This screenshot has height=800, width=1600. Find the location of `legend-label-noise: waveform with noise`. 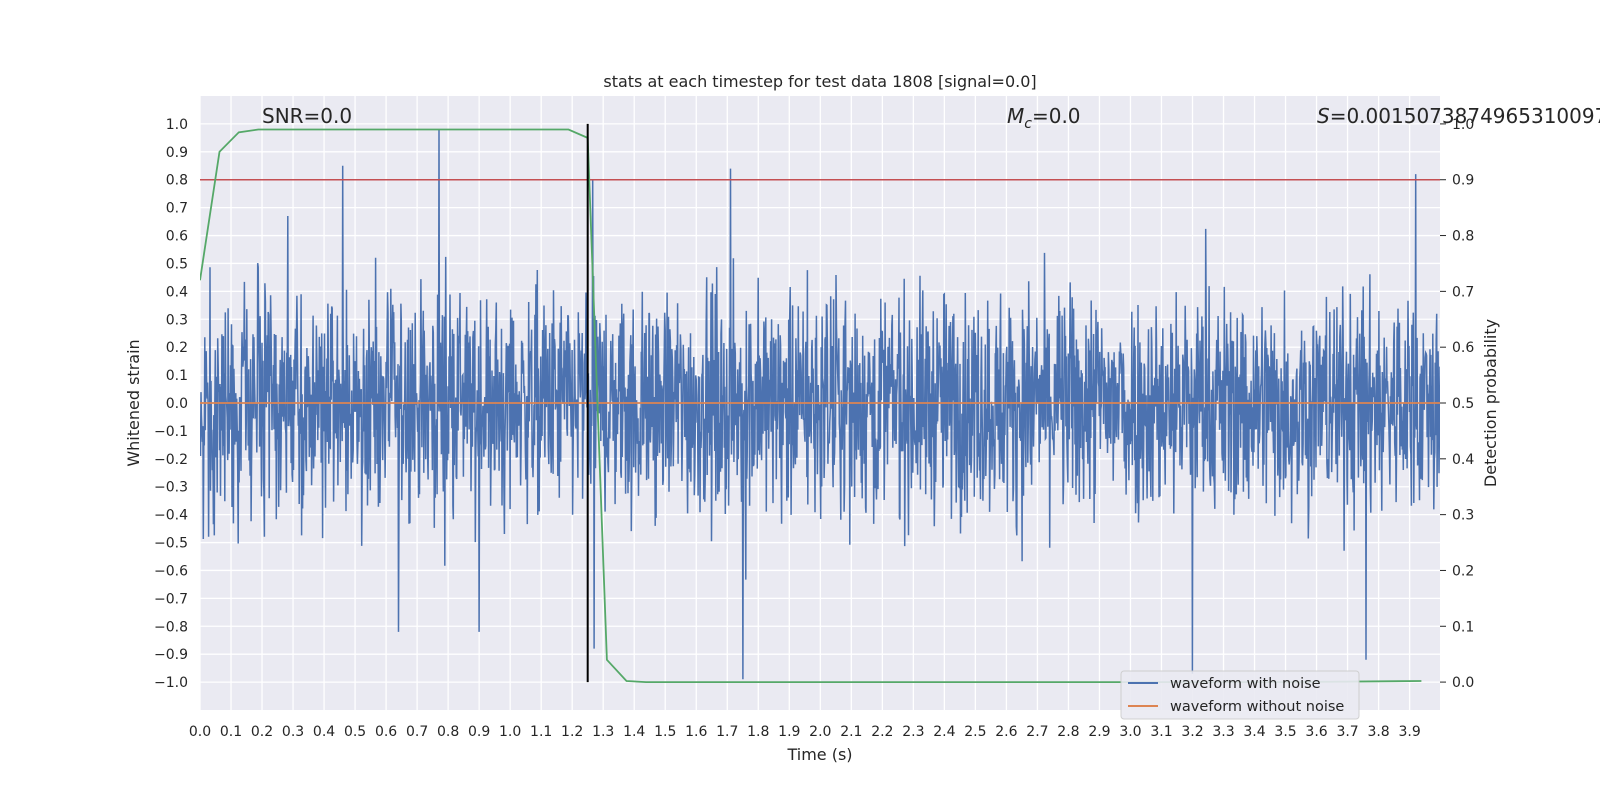

legend-label-noise: waveform with noise is located at coordinates (1245, 684).